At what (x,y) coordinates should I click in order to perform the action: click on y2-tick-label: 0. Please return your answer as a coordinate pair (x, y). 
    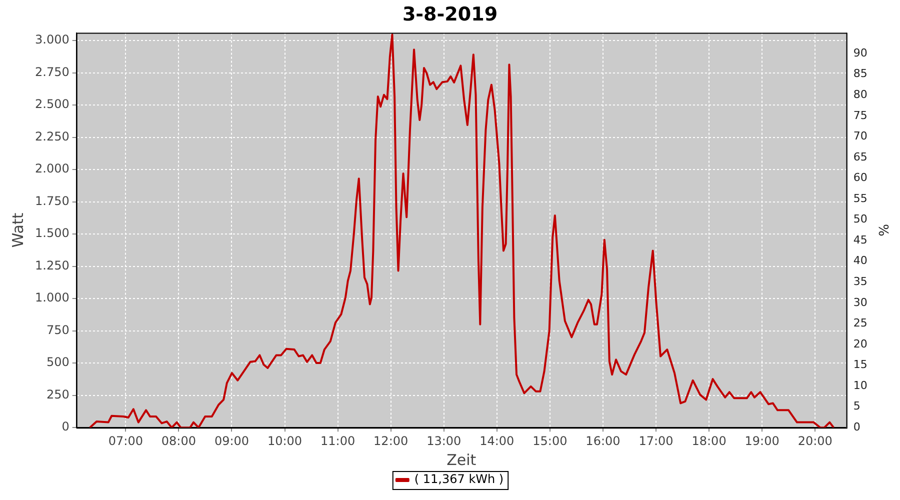
    Looking at the image, I should click on (856, 427).